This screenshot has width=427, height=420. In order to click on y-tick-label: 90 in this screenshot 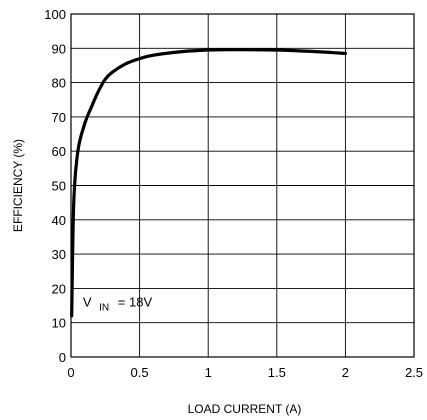, I will do `click(59, 48)`.